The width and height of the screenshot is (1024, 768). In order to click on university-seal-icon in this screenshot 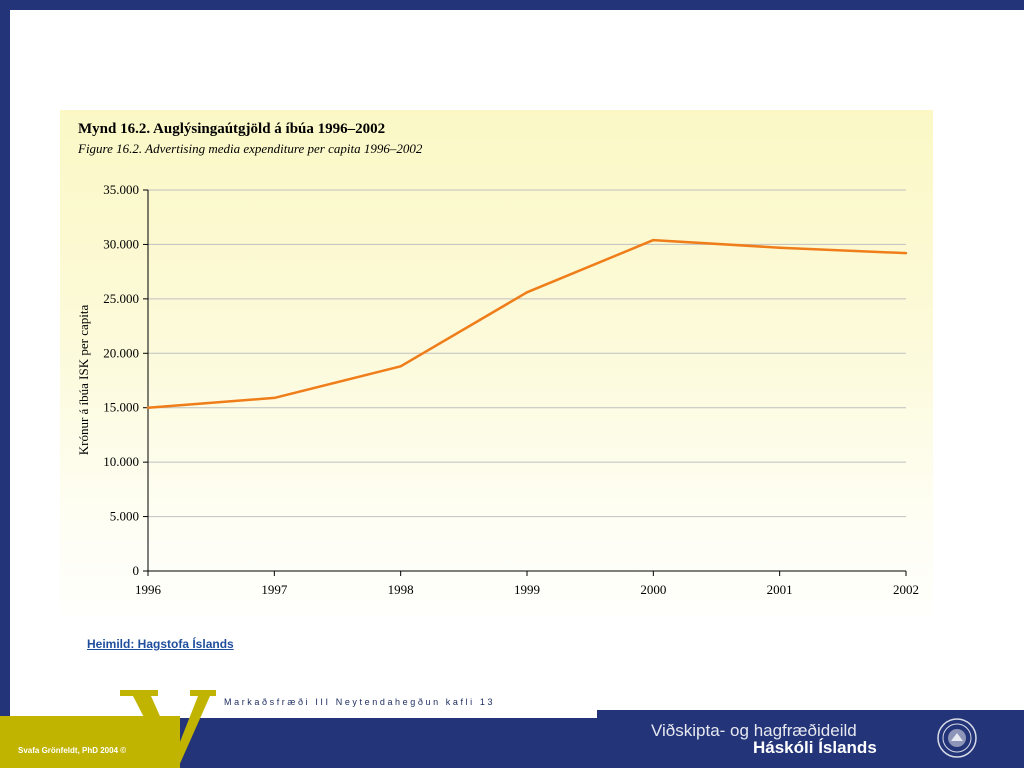, I will do `click(957, 738)`.